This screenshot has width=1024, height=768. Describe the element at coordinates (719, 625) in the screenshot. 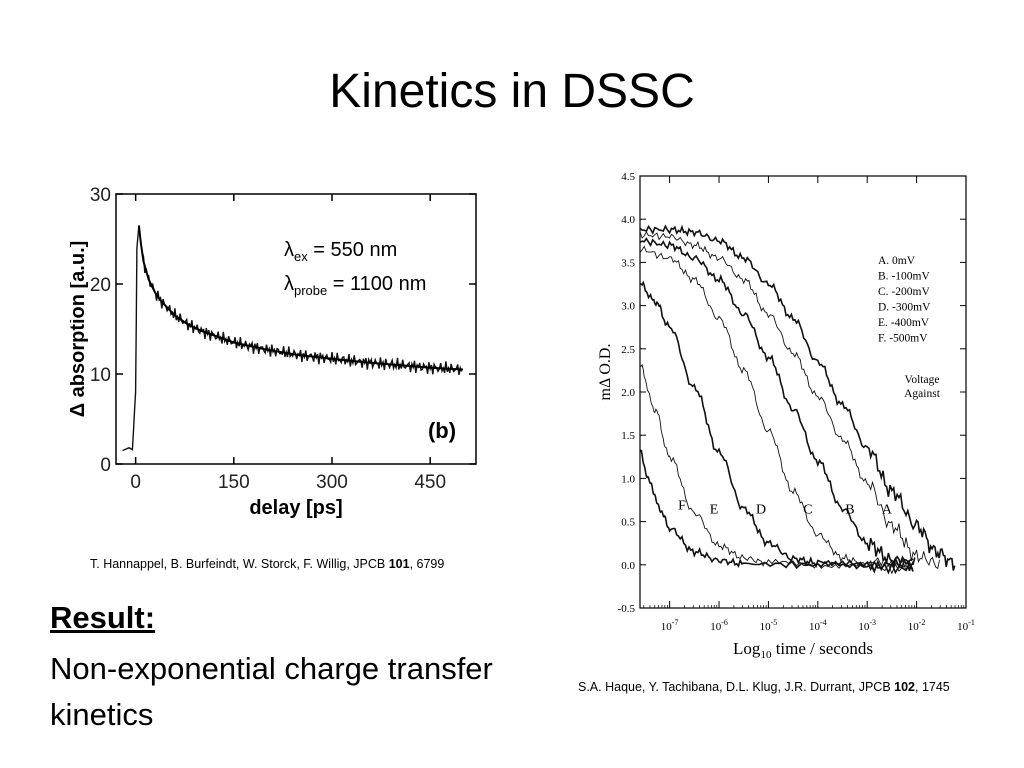

I see `x-tick-label: 10-6` at that location.